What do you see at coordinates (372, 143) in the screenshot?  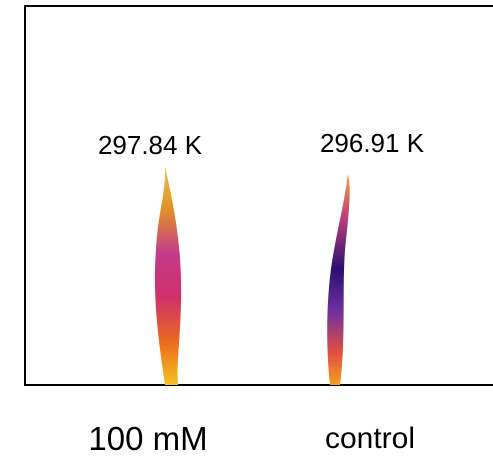 I see `temperature-label: 296.91 K` at bounding box center [372, 143].